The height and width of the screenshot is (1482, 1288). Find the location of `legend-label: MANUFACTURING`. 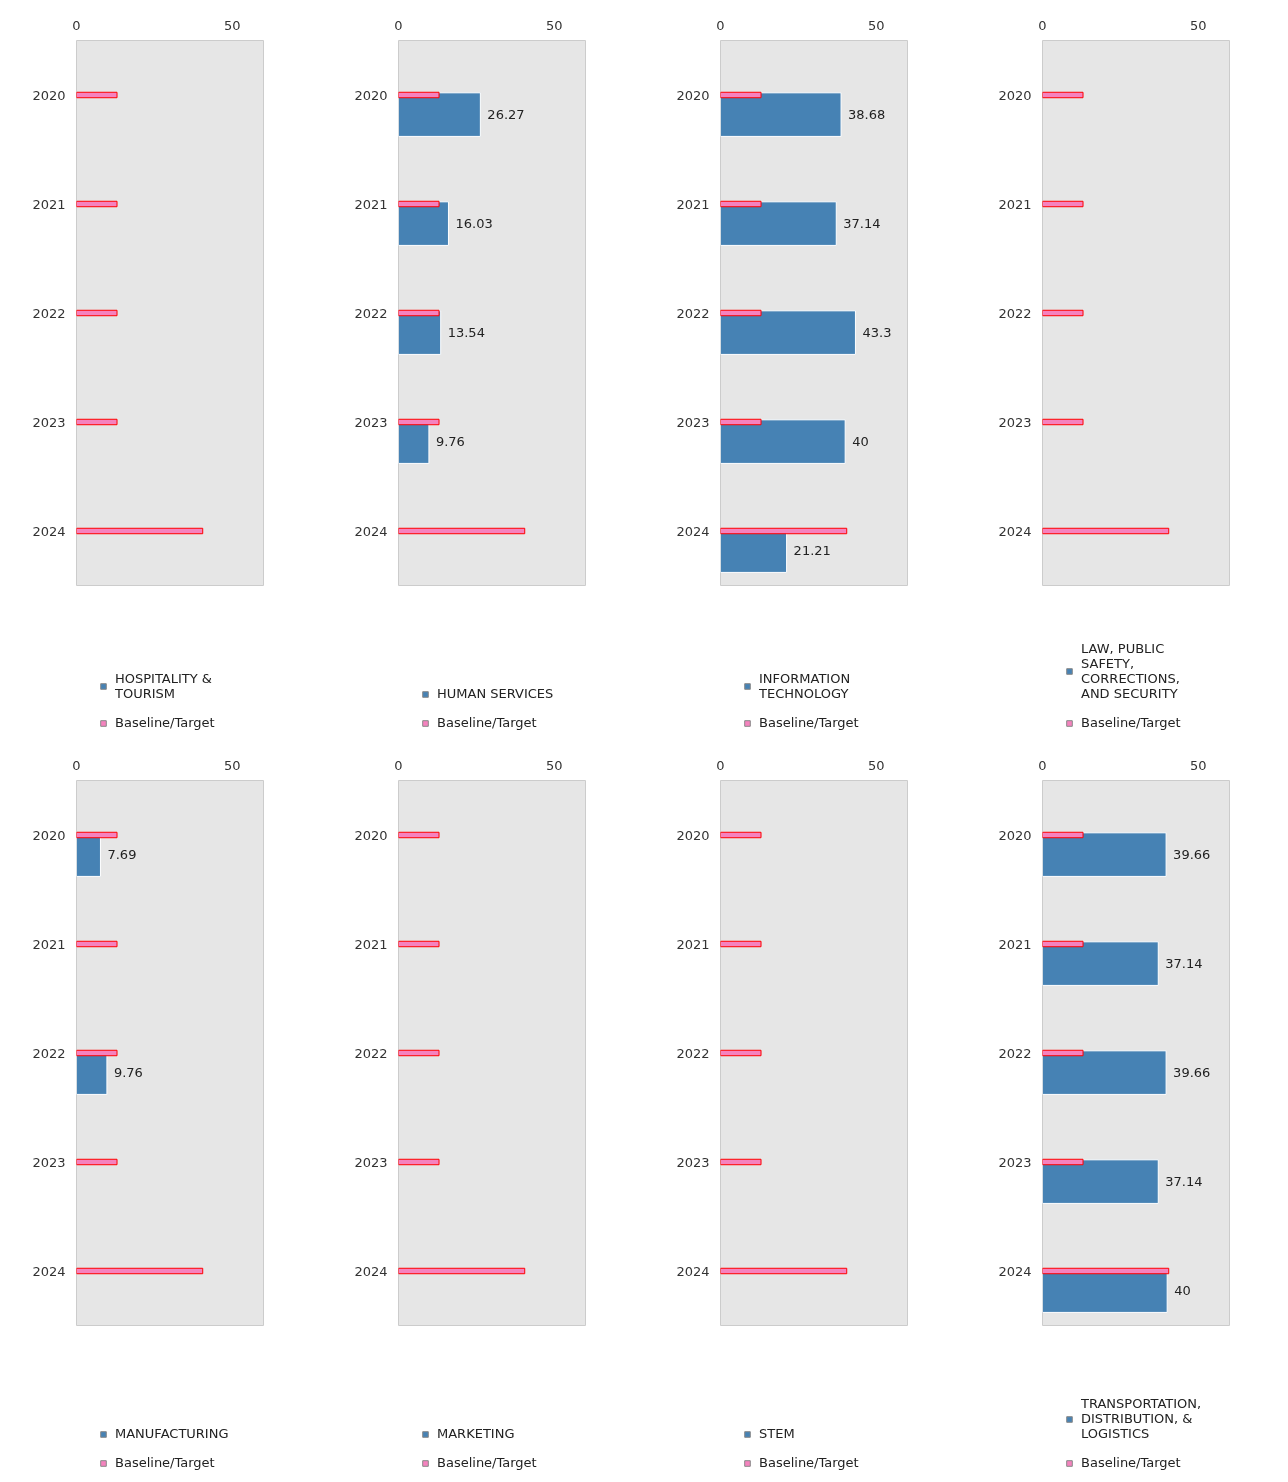

legend-label: MANUFACTURING is located at coordinates (172, 1433).